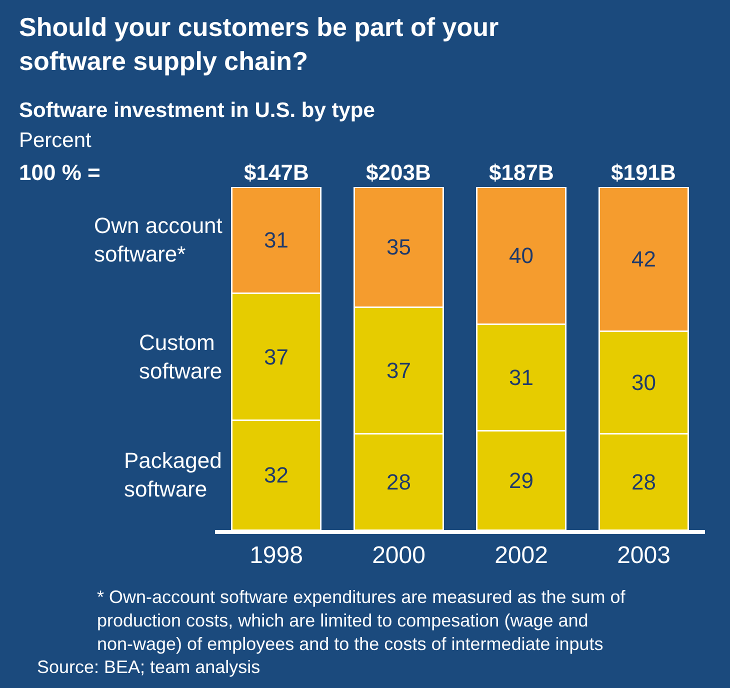 This screenshot has width=730, height=688. I want to click on series-label: Custom software, so click(180, 357).